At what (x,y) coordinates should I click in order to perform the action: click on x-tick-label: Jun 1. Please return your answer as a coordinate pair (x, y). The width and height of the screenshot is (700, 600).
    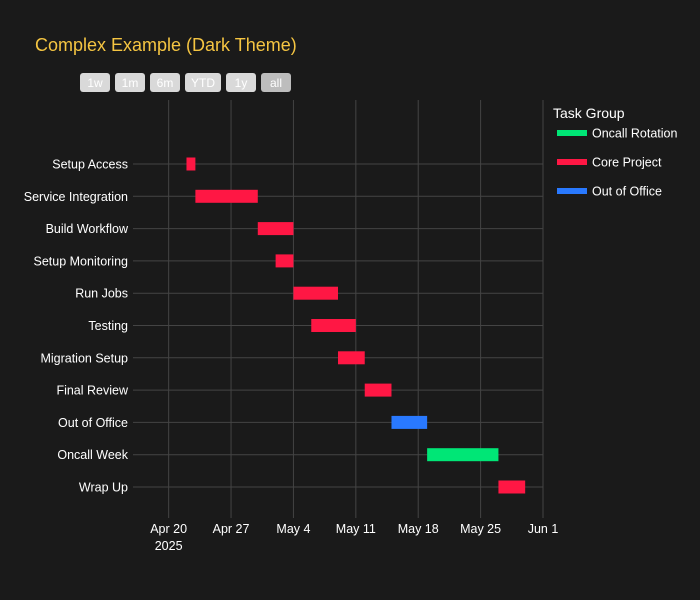
    Looking at the image, I should click on (543, 529).